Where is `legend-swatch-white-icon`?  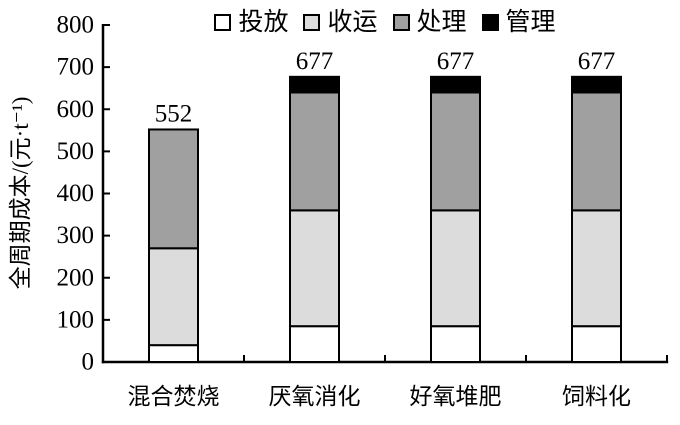 legend-swatch-white-icon is located at coordinates (223, 22).